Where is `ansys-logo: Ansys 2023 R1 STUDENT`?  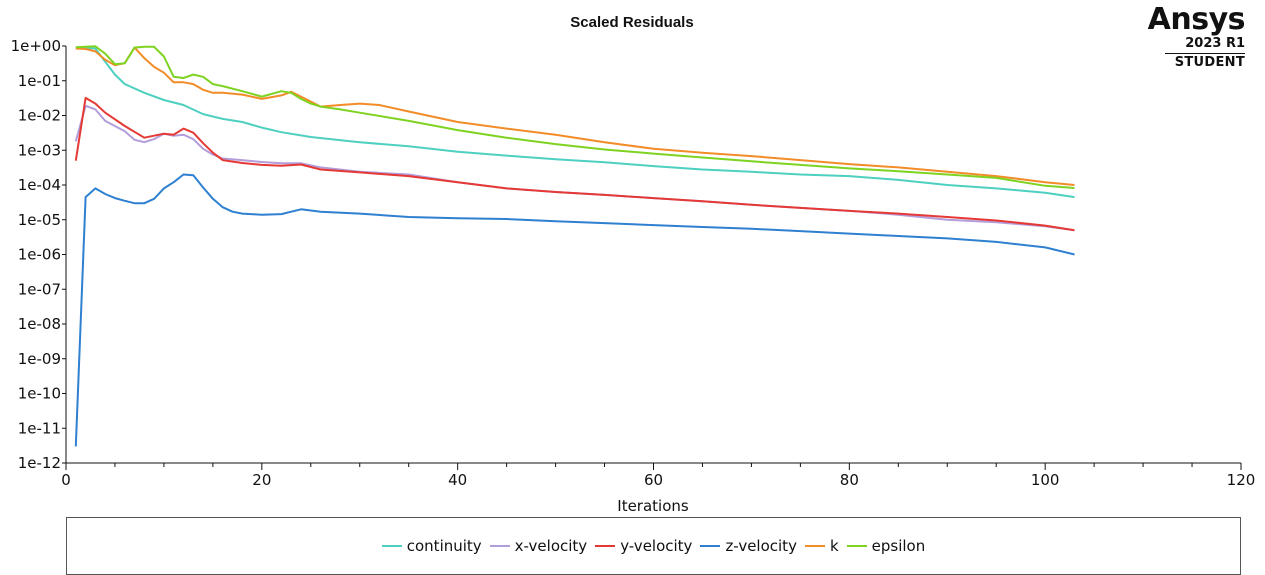
ansys-logo: Ansys 2023 R1 STUDENT is located at coordinates (1195, 37).